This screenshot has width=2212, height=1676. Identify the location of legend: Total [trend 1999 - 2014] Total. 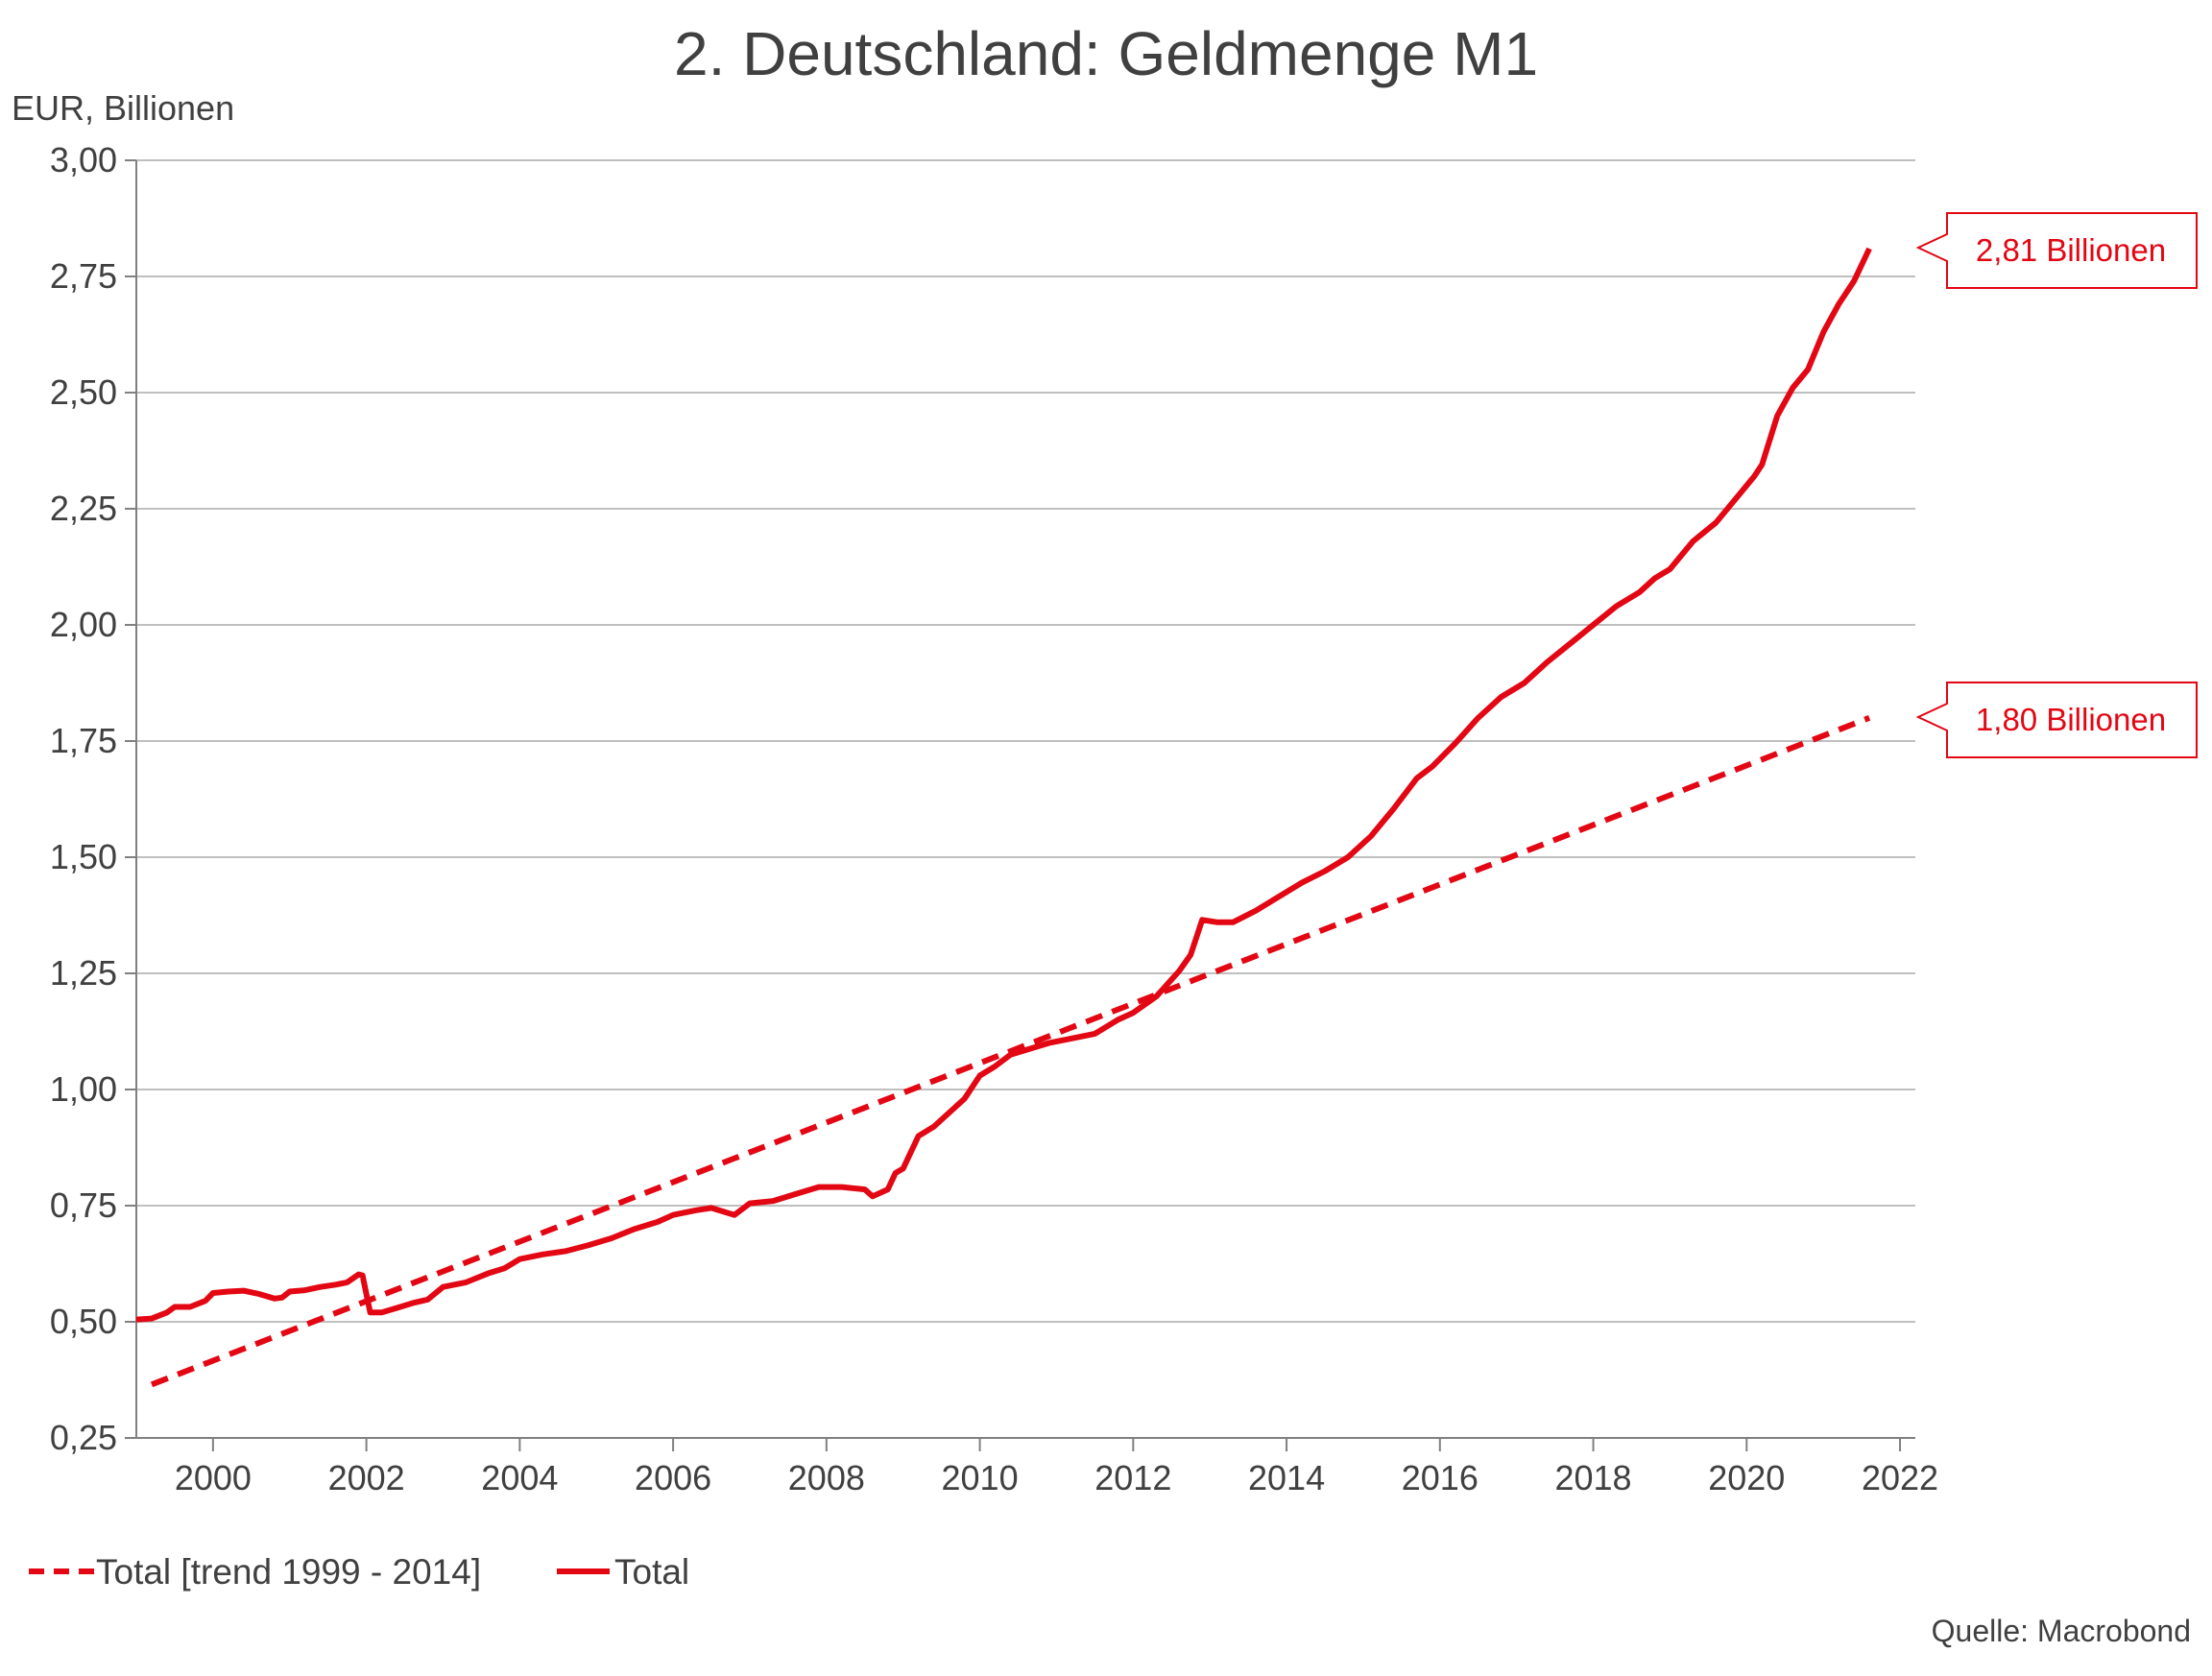
(359, 1572).